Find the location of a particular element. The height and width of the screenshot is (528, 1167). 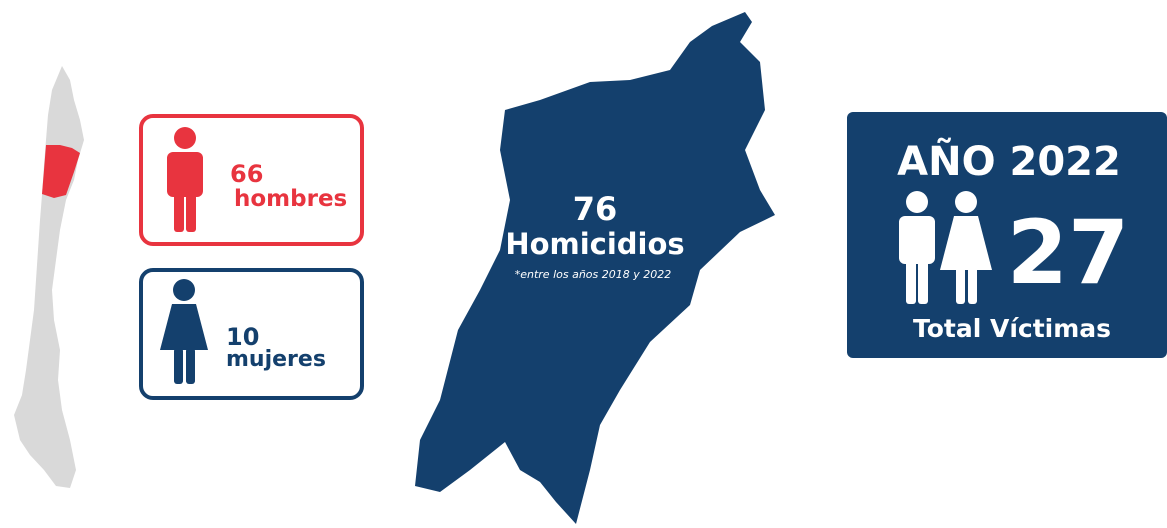

center-note: *entre los años 2018 y 2022 is located at coordinates (593, 274).